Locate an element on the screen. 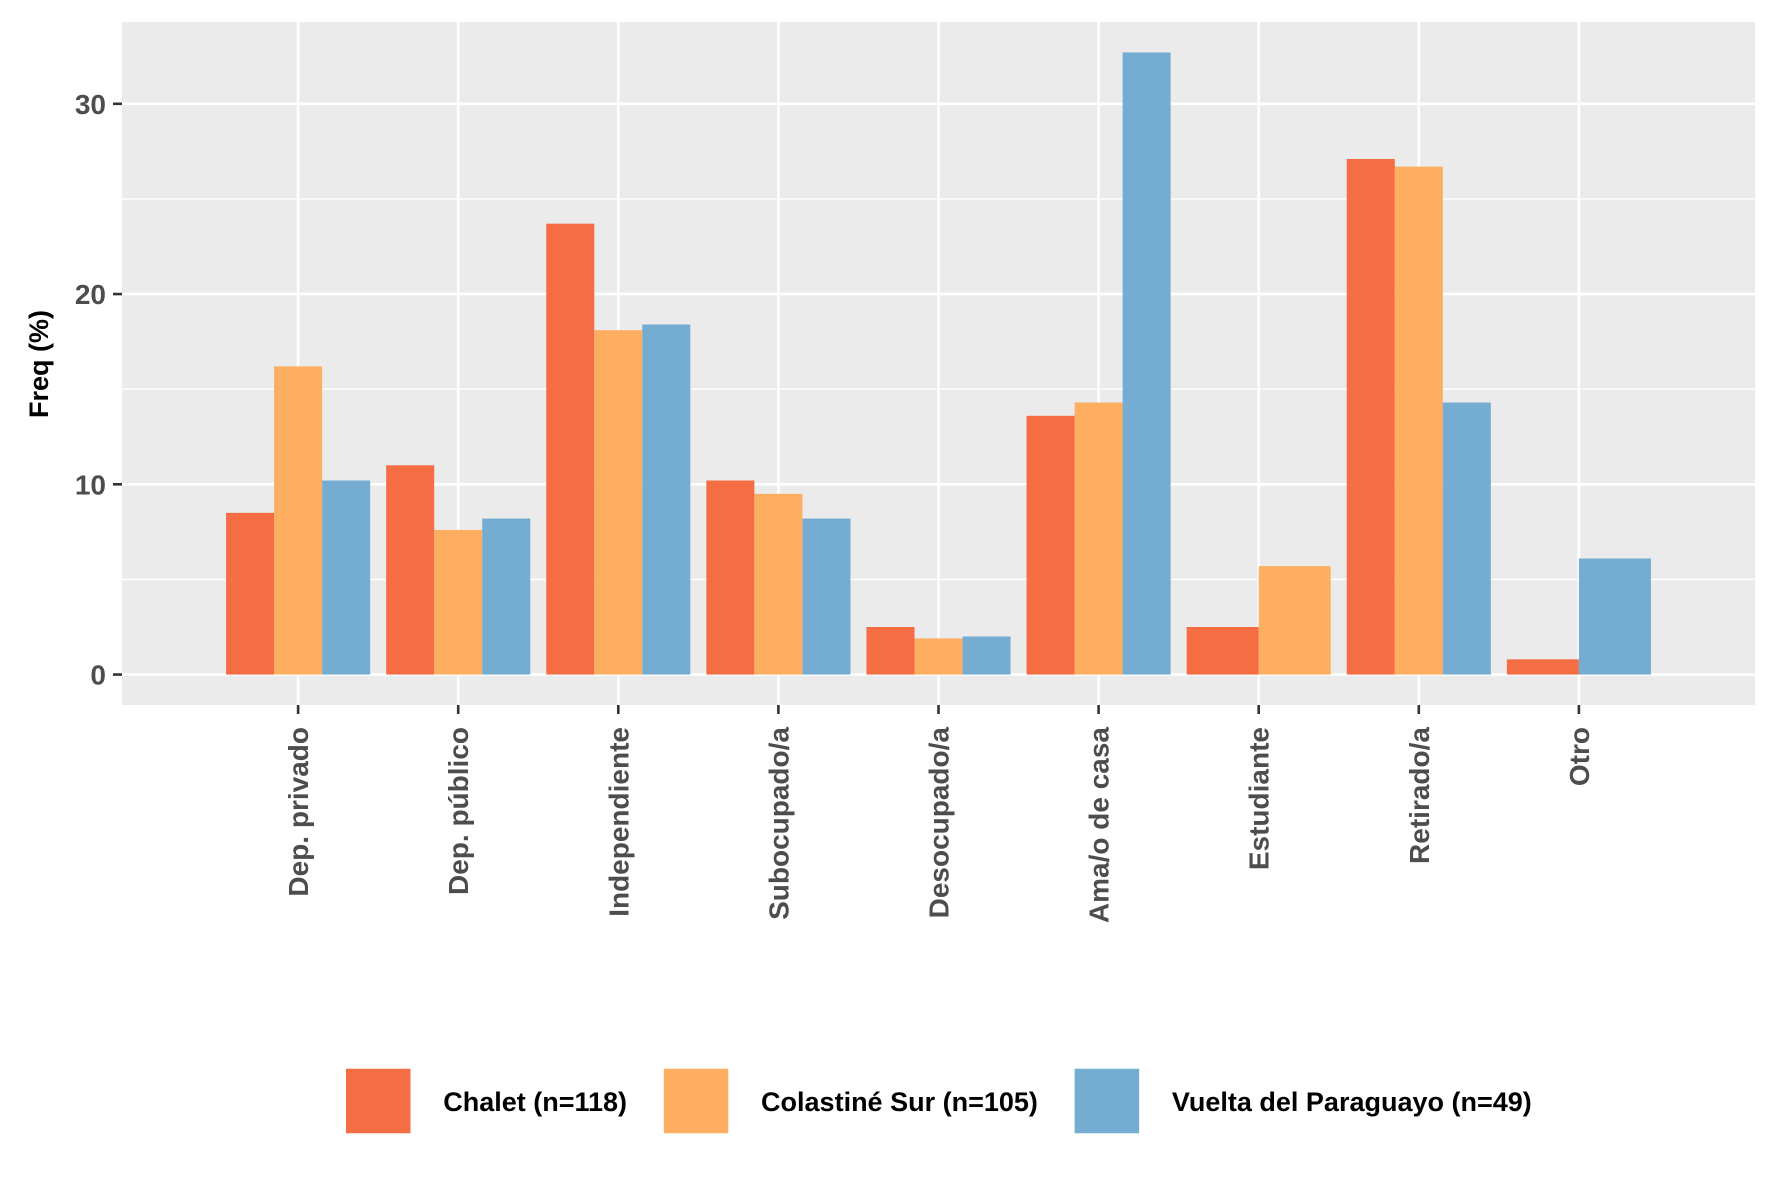  x-tick-label: Otro is located at coordinates (1579, 756).